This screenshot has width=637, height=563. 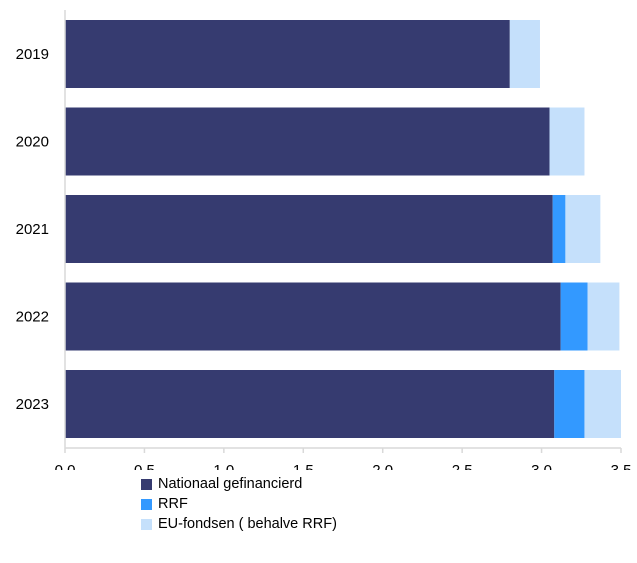 What do you see at coordinates (32, 404) in the screenshot?
I see `y-tick-label-2023: 2023` at bounding box center [32, 404].